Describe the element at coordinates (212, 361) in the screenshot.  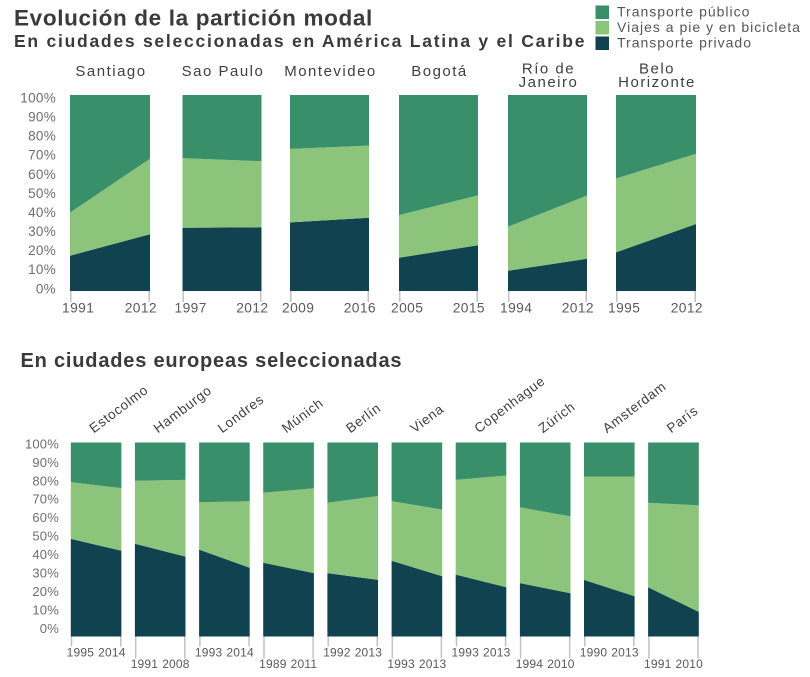
I see `svg-text:En ciudades europeas seleccion: En ciudades europeas seleccionadas` at that location.